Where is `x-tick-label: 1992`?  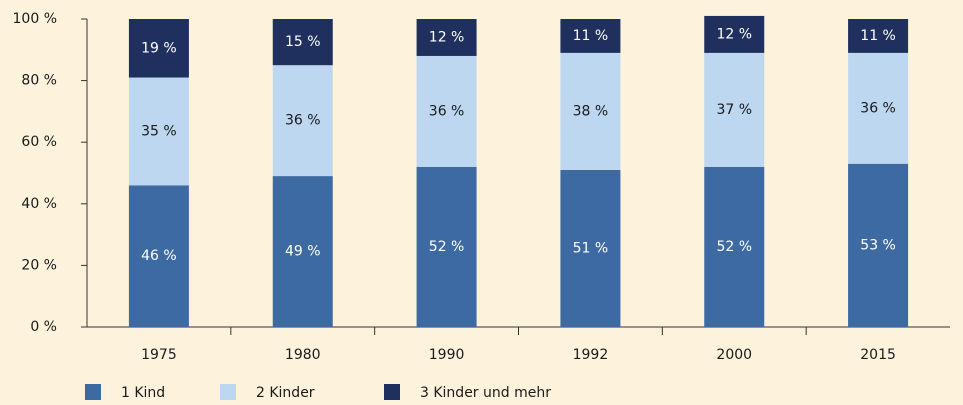 x-tick-label: 1992 is located at coordinates (591, 355).